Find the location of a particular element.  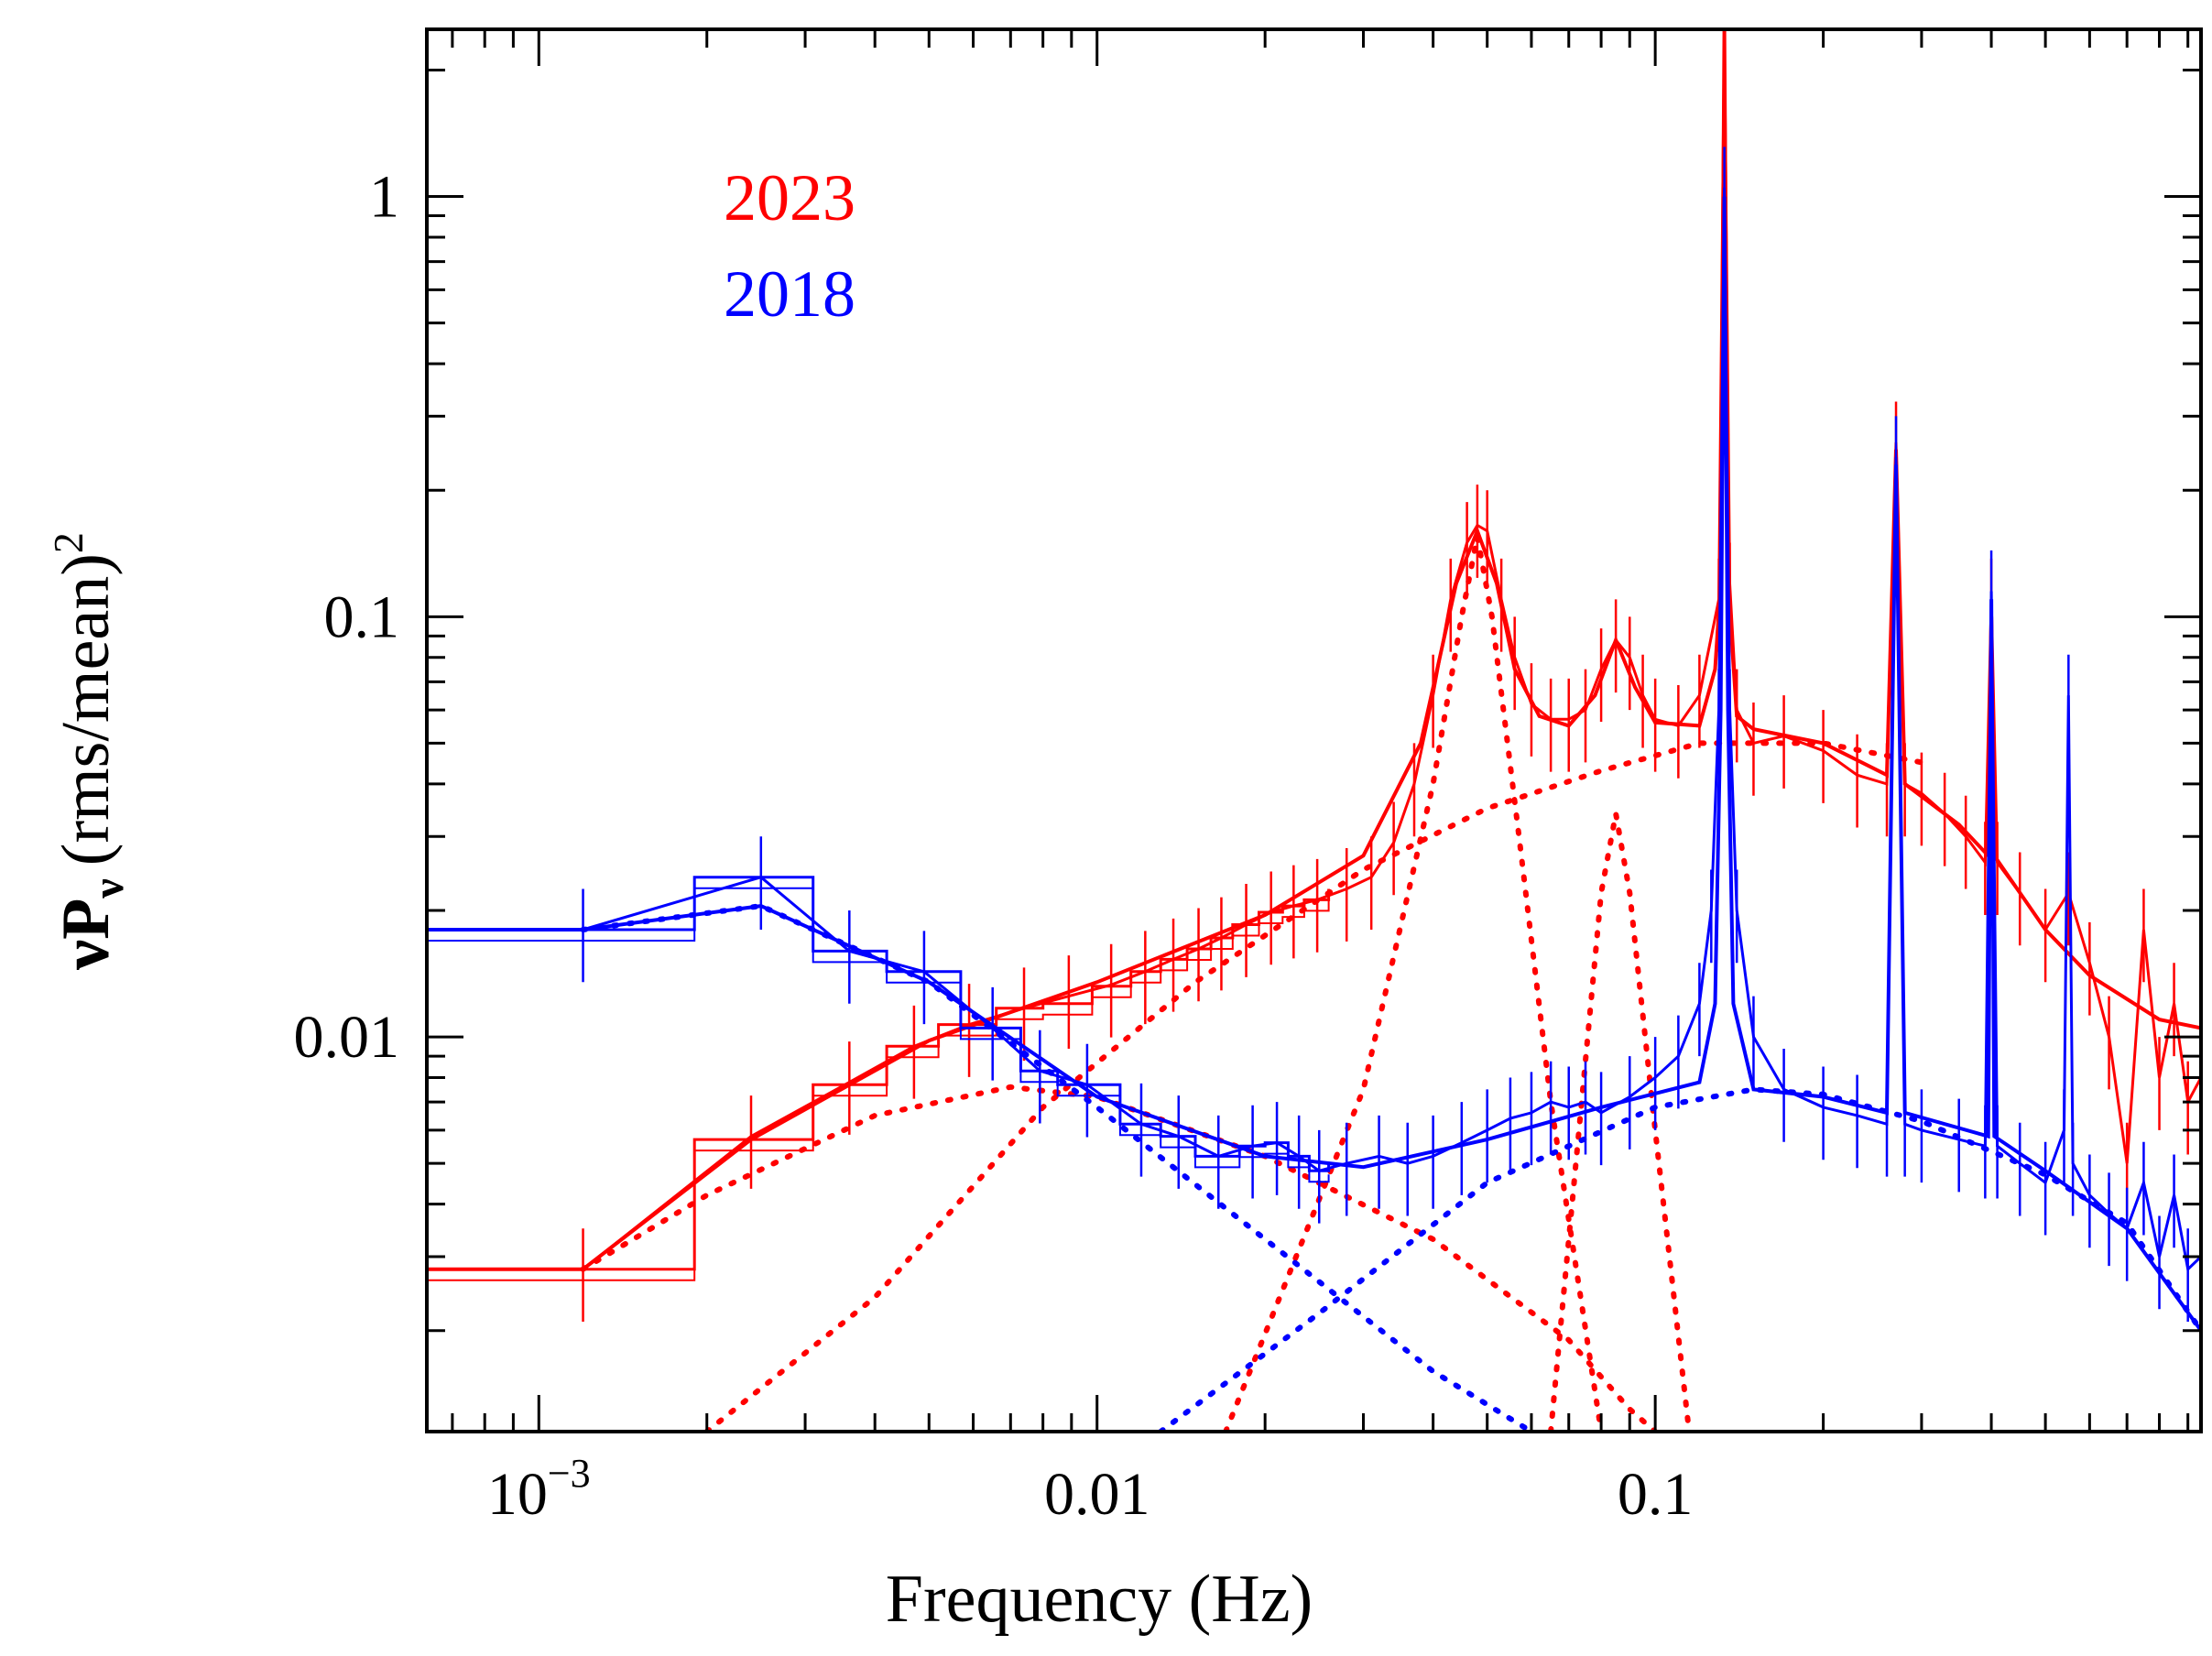

y-axis-title: νPν (rms/mean)2 is located at coordinates (89, 751).